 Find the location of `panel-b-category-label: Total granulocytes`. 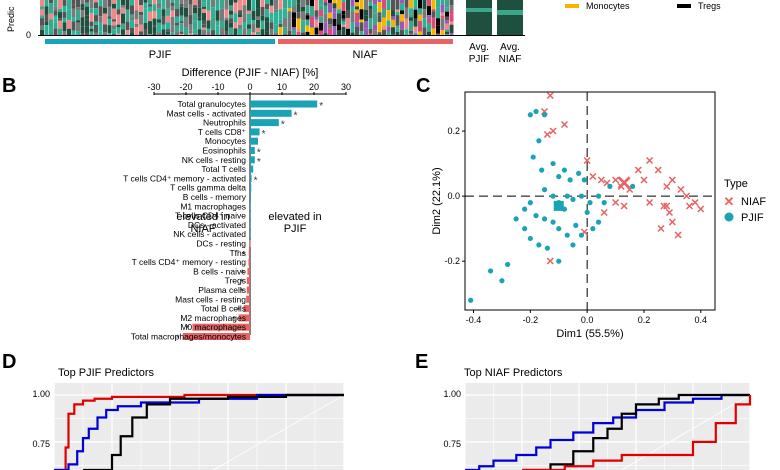

panel-b-category-label: Total granulocytes is located at coordinates (211, 104).